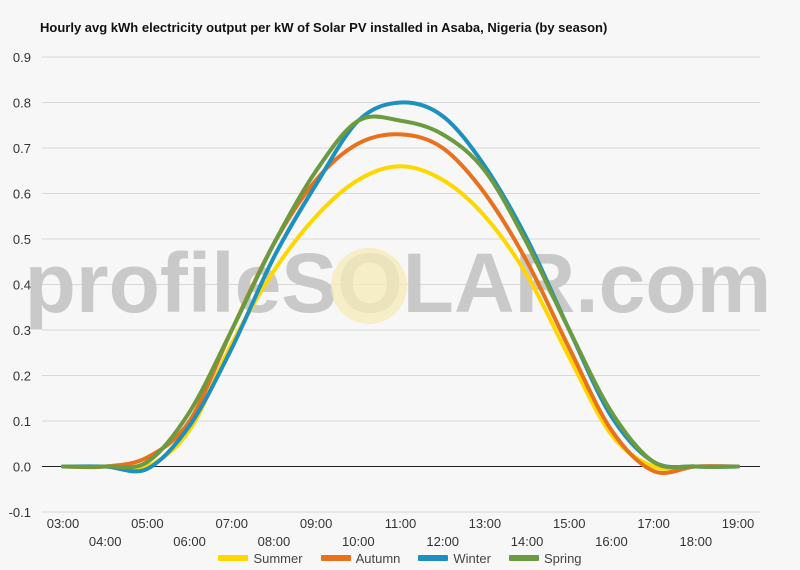  Describe the element at coordinates (401, 523) in the screenshot. I see `x-tick-label: 11:00` at that location.